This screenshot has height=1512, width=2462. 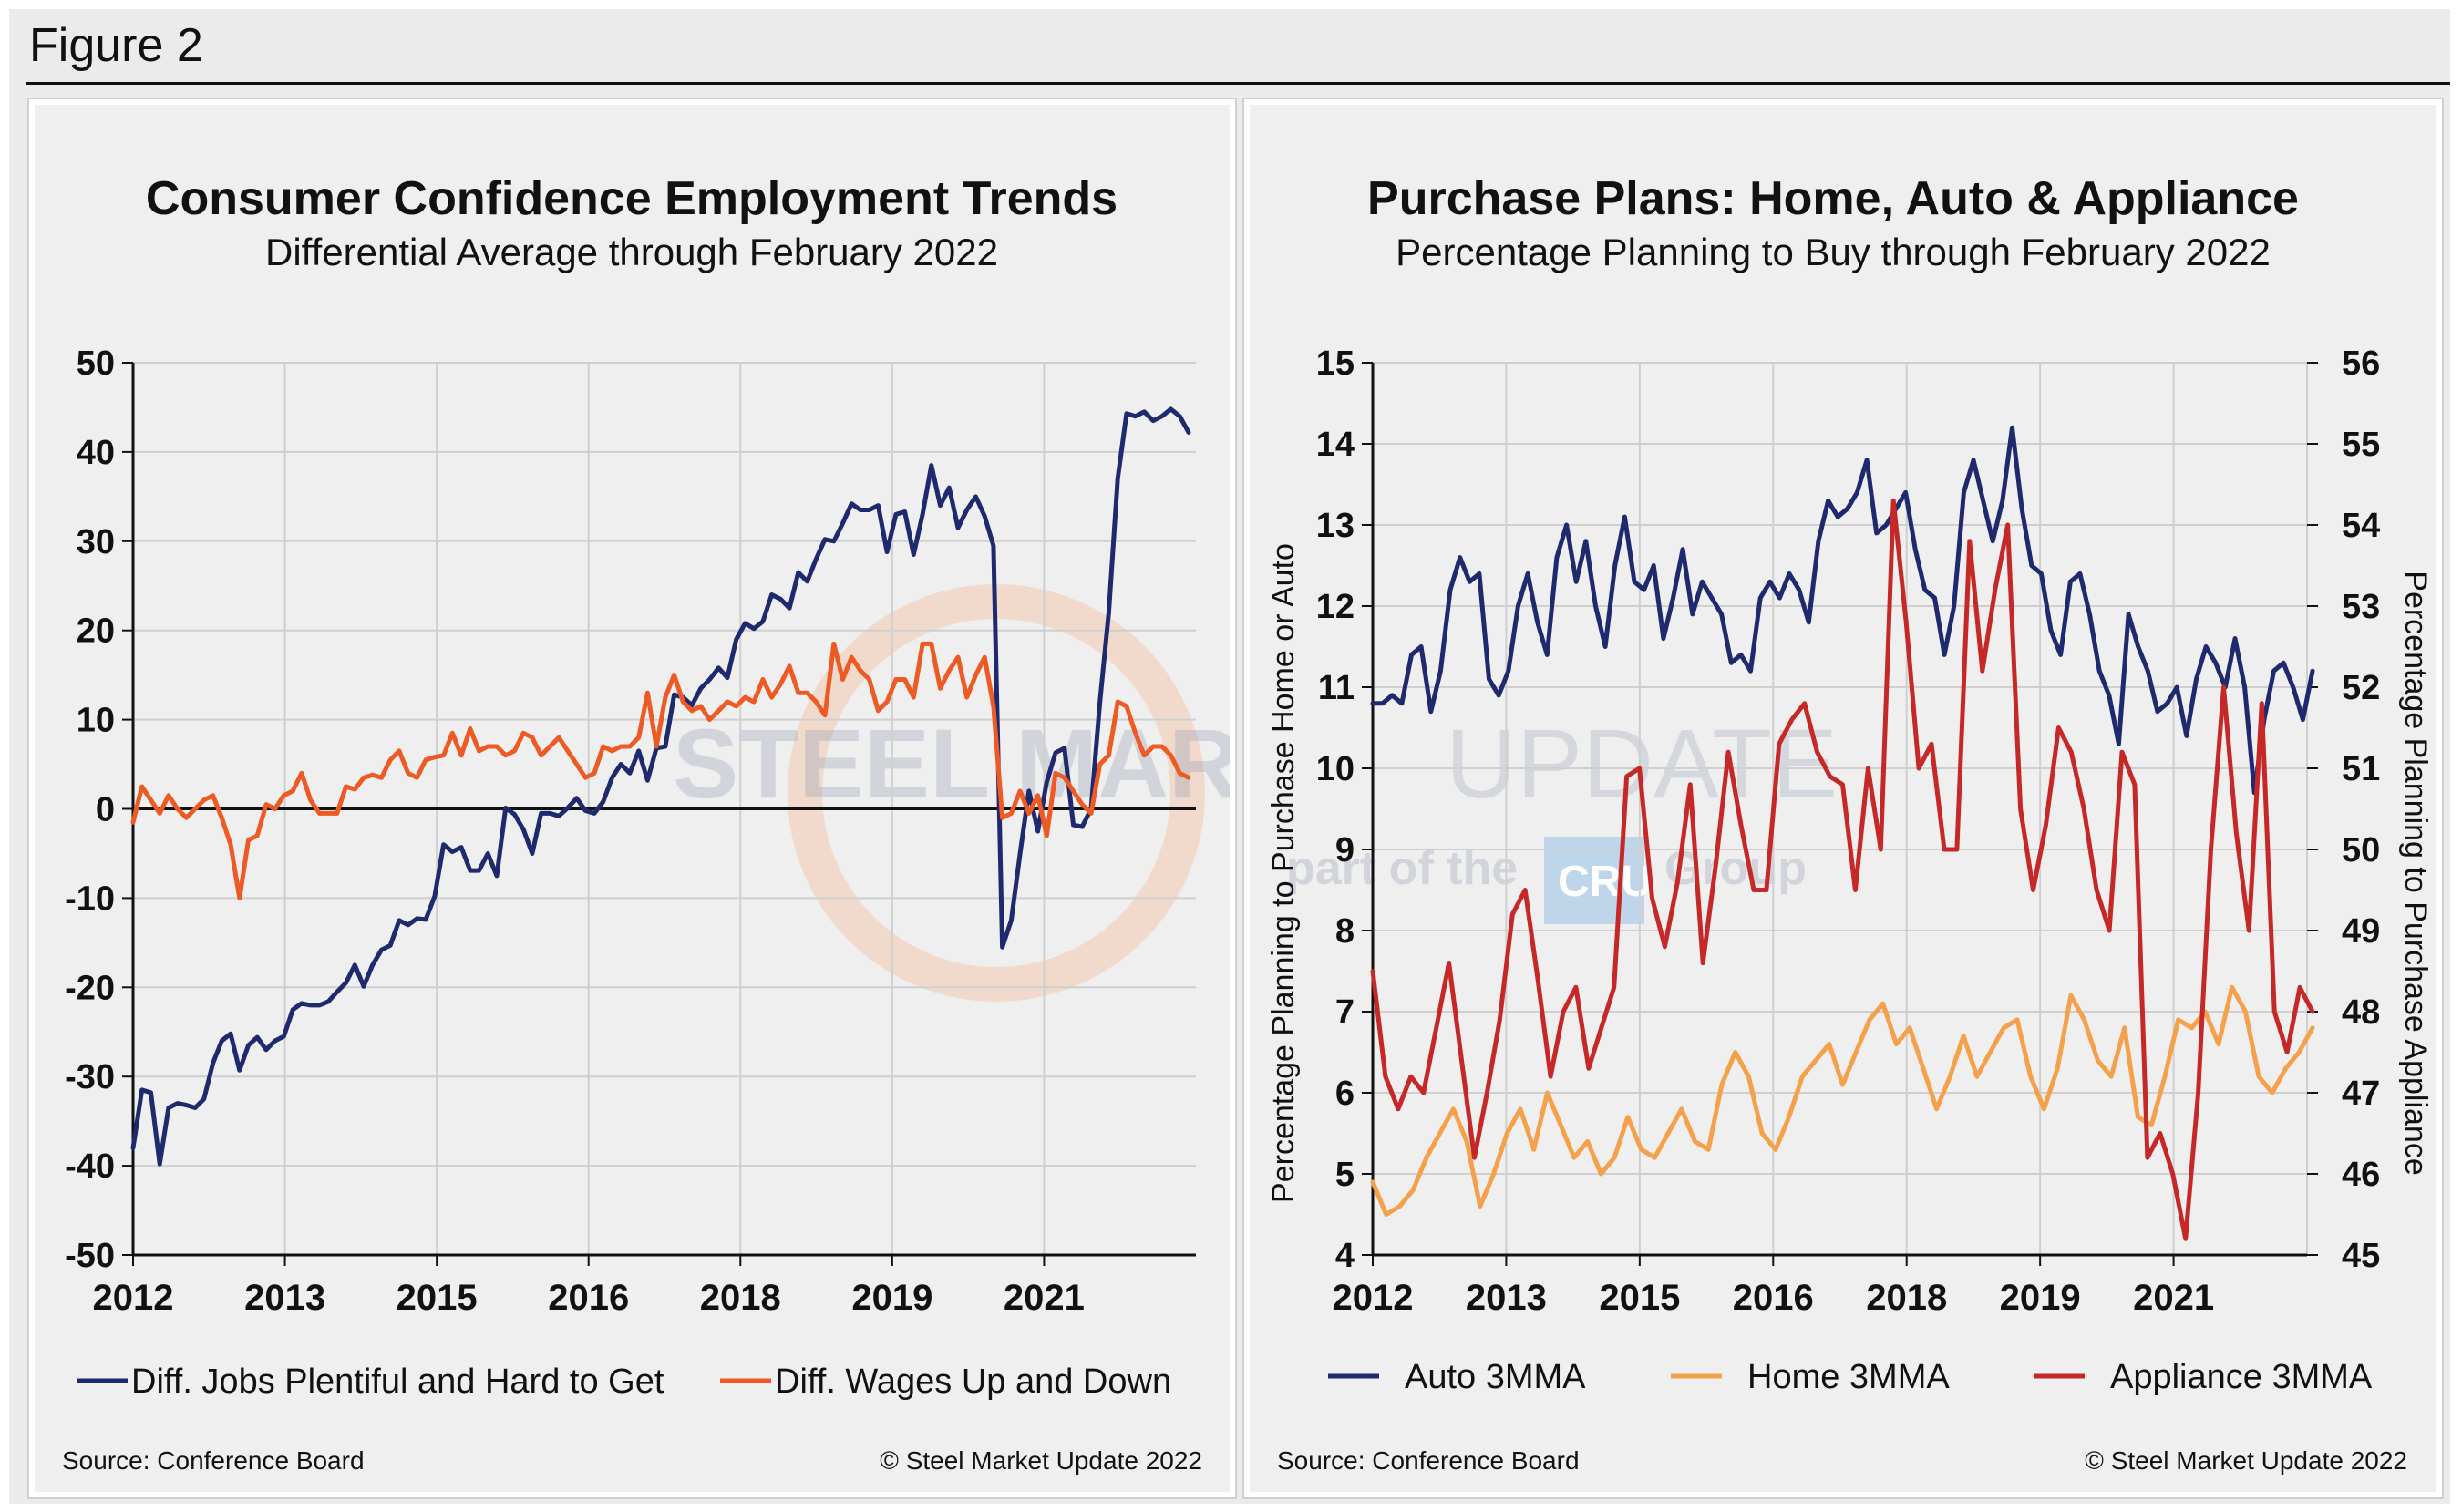 I want to click on y2-tick-label: 53, so click(x=2361, y=607).